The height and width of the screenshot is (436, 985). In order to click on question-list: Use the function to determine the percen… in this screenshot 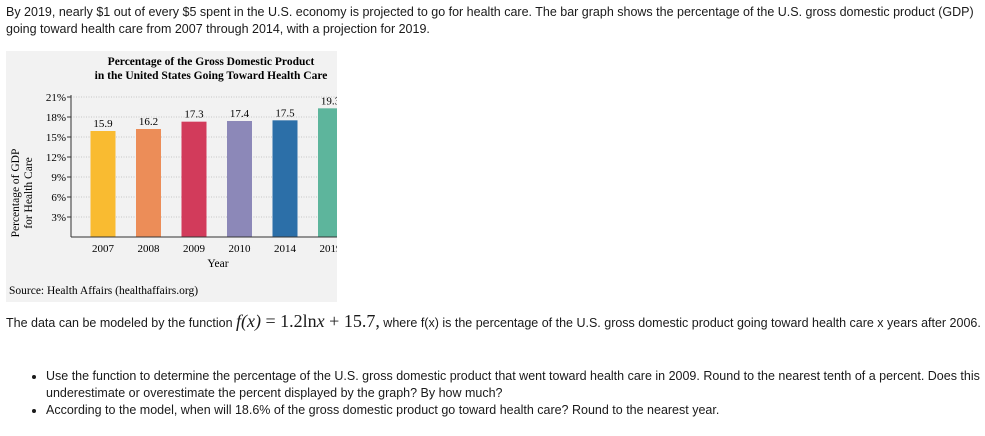, I will do `click(506, 393)`.